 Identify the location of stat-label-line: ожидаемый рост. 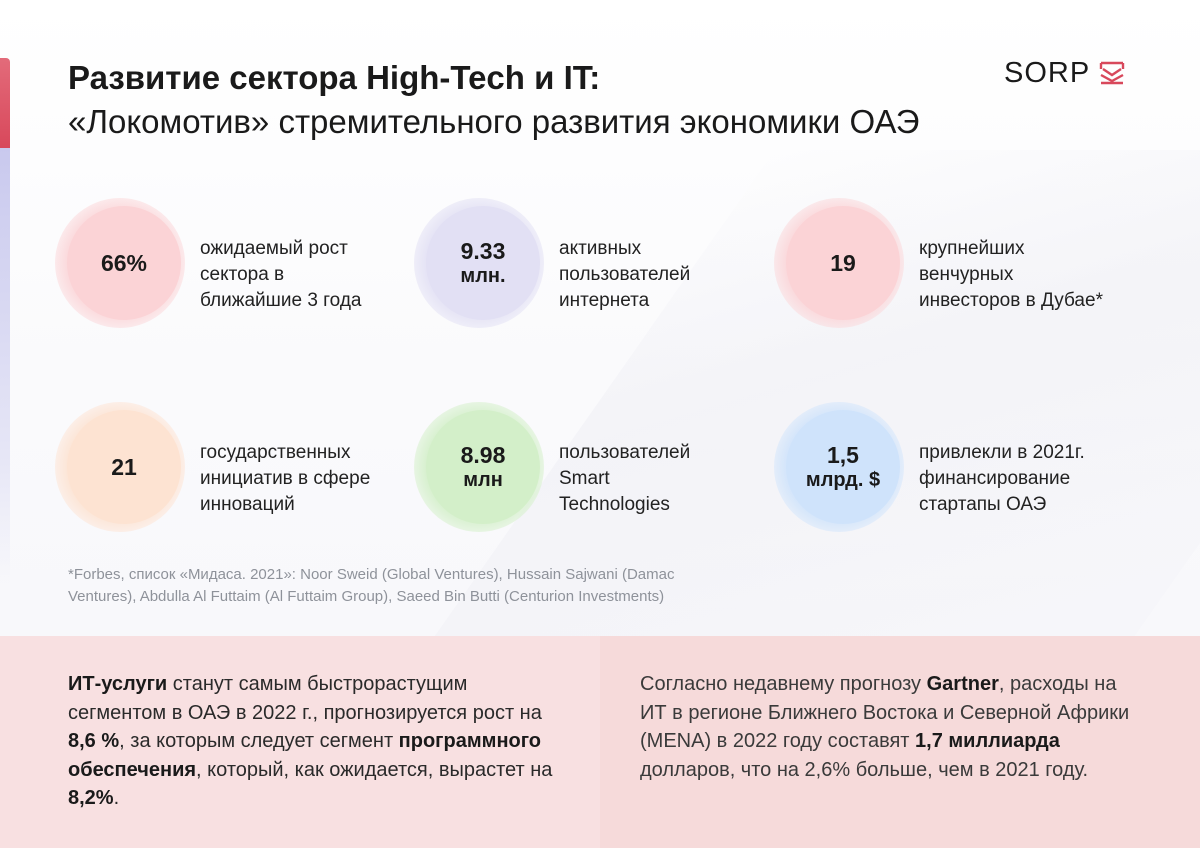
(274, 248).